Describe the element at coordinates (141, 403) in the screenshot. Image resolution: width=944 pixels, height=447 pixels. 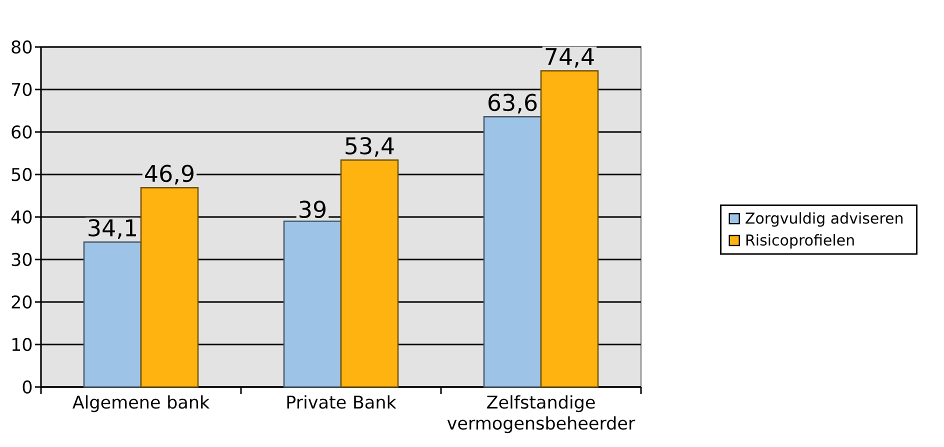
I see `x-tick-label: Algemene bank` at that location.